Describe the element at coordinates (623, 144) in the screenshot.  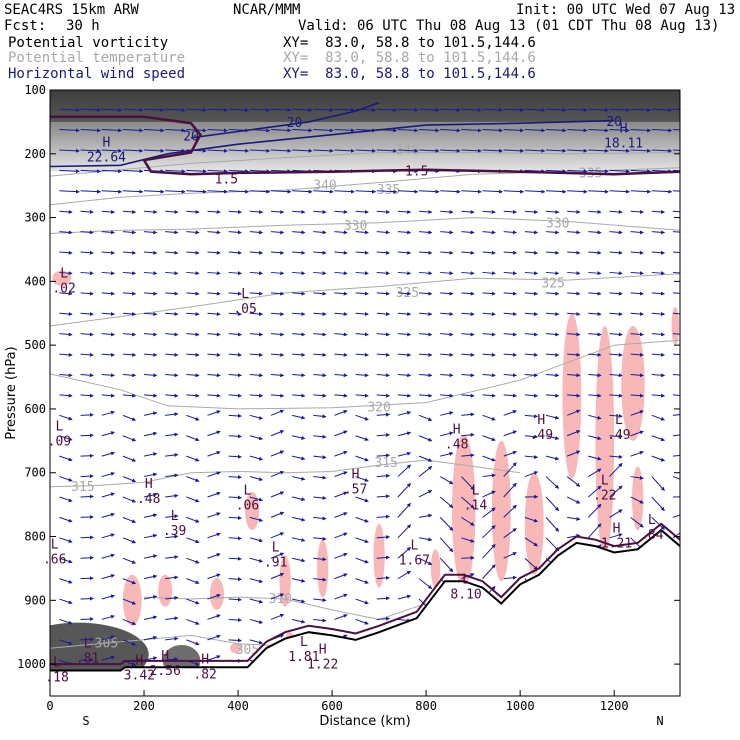
I see `wind-extremum-value: 18.11` at that location.